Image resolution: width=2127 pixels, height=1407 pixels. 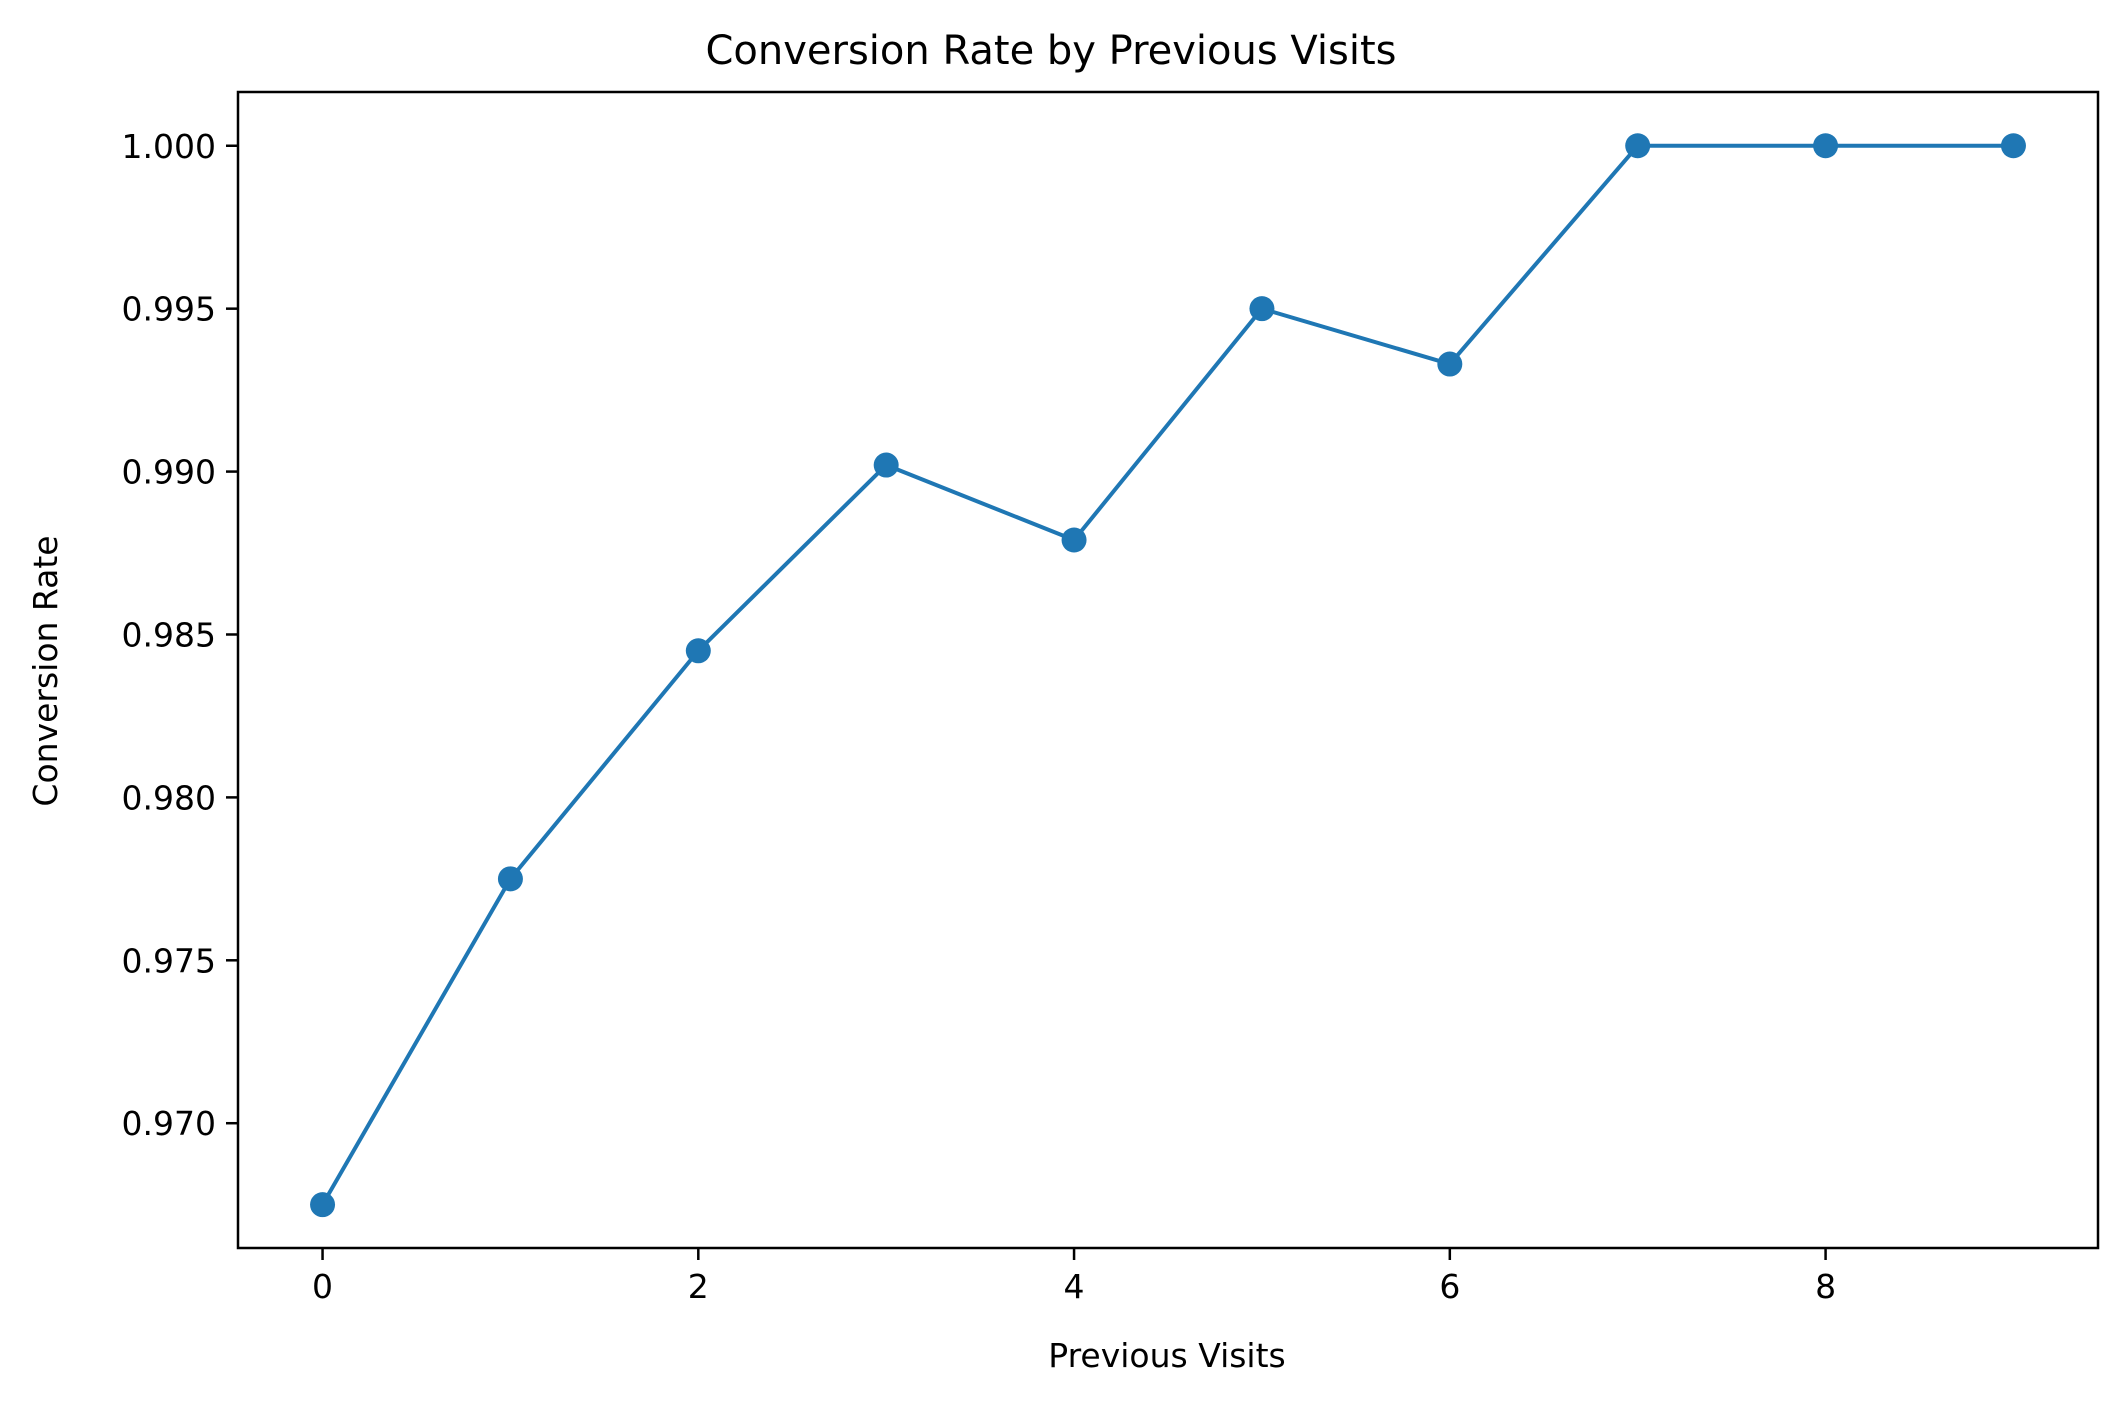 What do you see at coordinates (698, 1286) in the screenshot?
I see `x-tick-label: 2` at bounding box center [698, 1286].